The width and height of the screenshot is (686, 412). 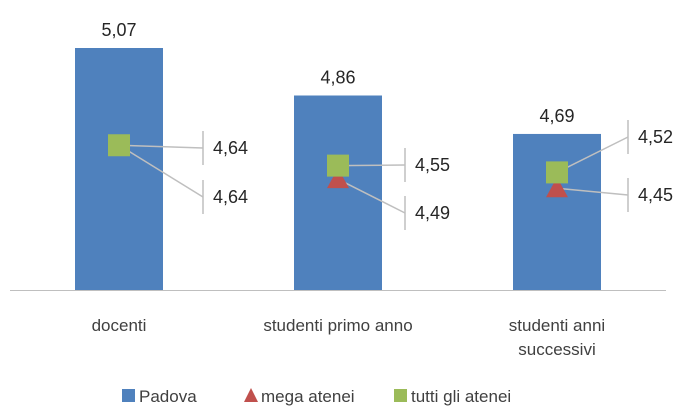 I want to click on markers-layer, so click(x=338, y=166).